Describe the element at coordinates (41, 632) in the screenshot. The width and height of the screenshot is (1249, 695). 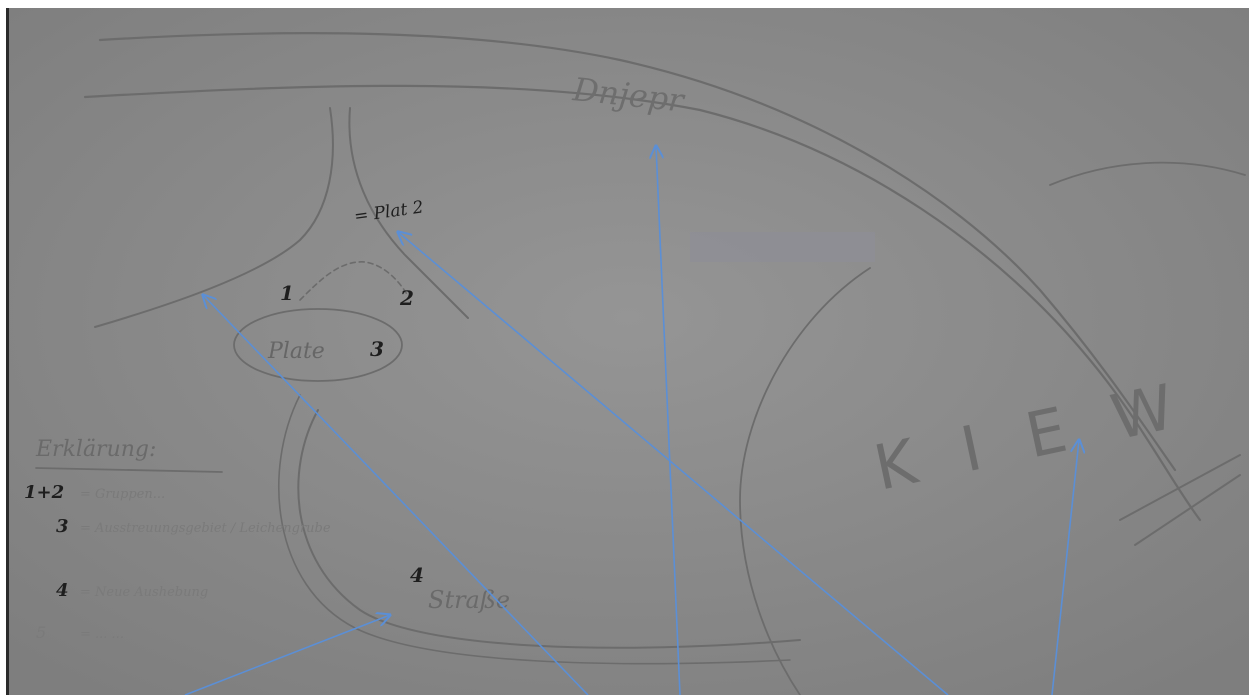
I see `legend-key-4: 5` at that location.